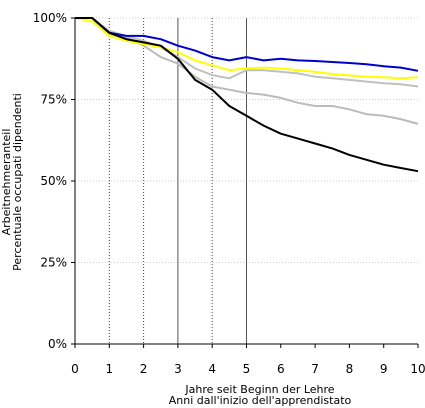  What do you see at coordinates (247, 369) in the screenshot?
I see `x-tick-label-5: 5` at bounding box center [247, 369].